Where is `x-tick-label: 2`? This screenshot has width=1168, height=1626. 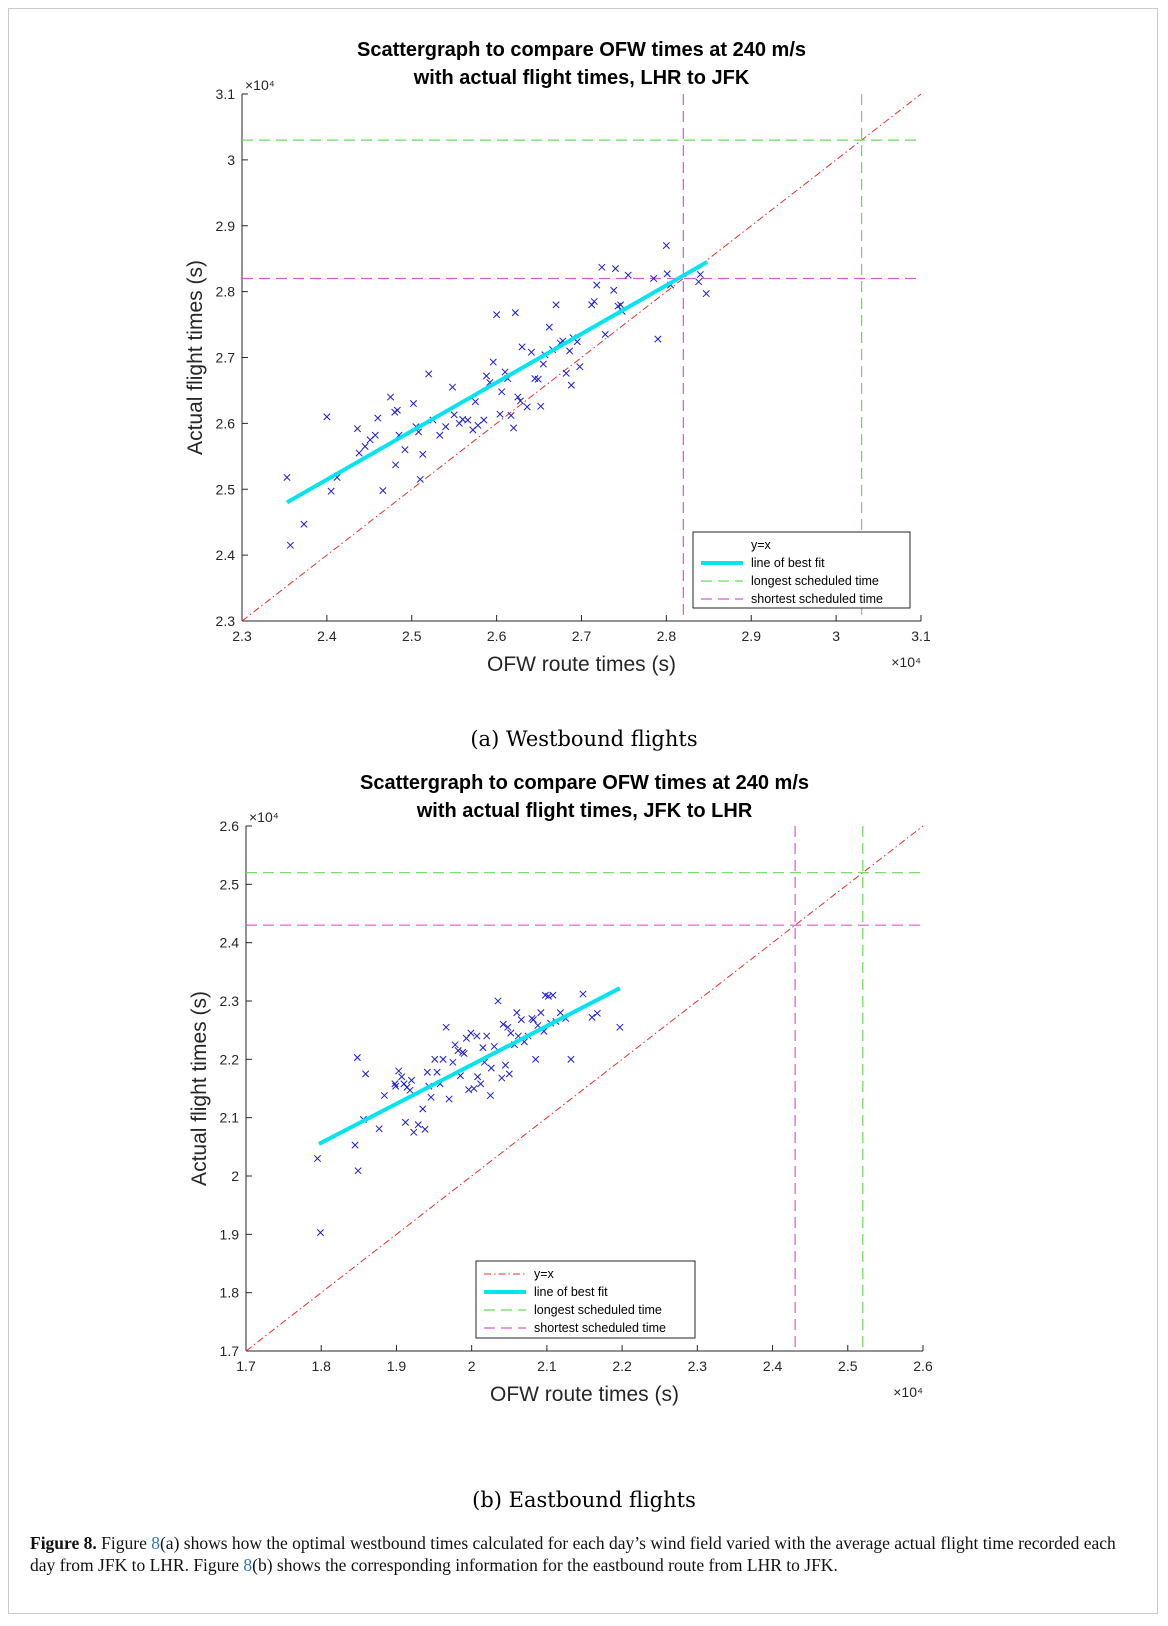 x-tick-label: 2 is located at coordinates (472, 1366).